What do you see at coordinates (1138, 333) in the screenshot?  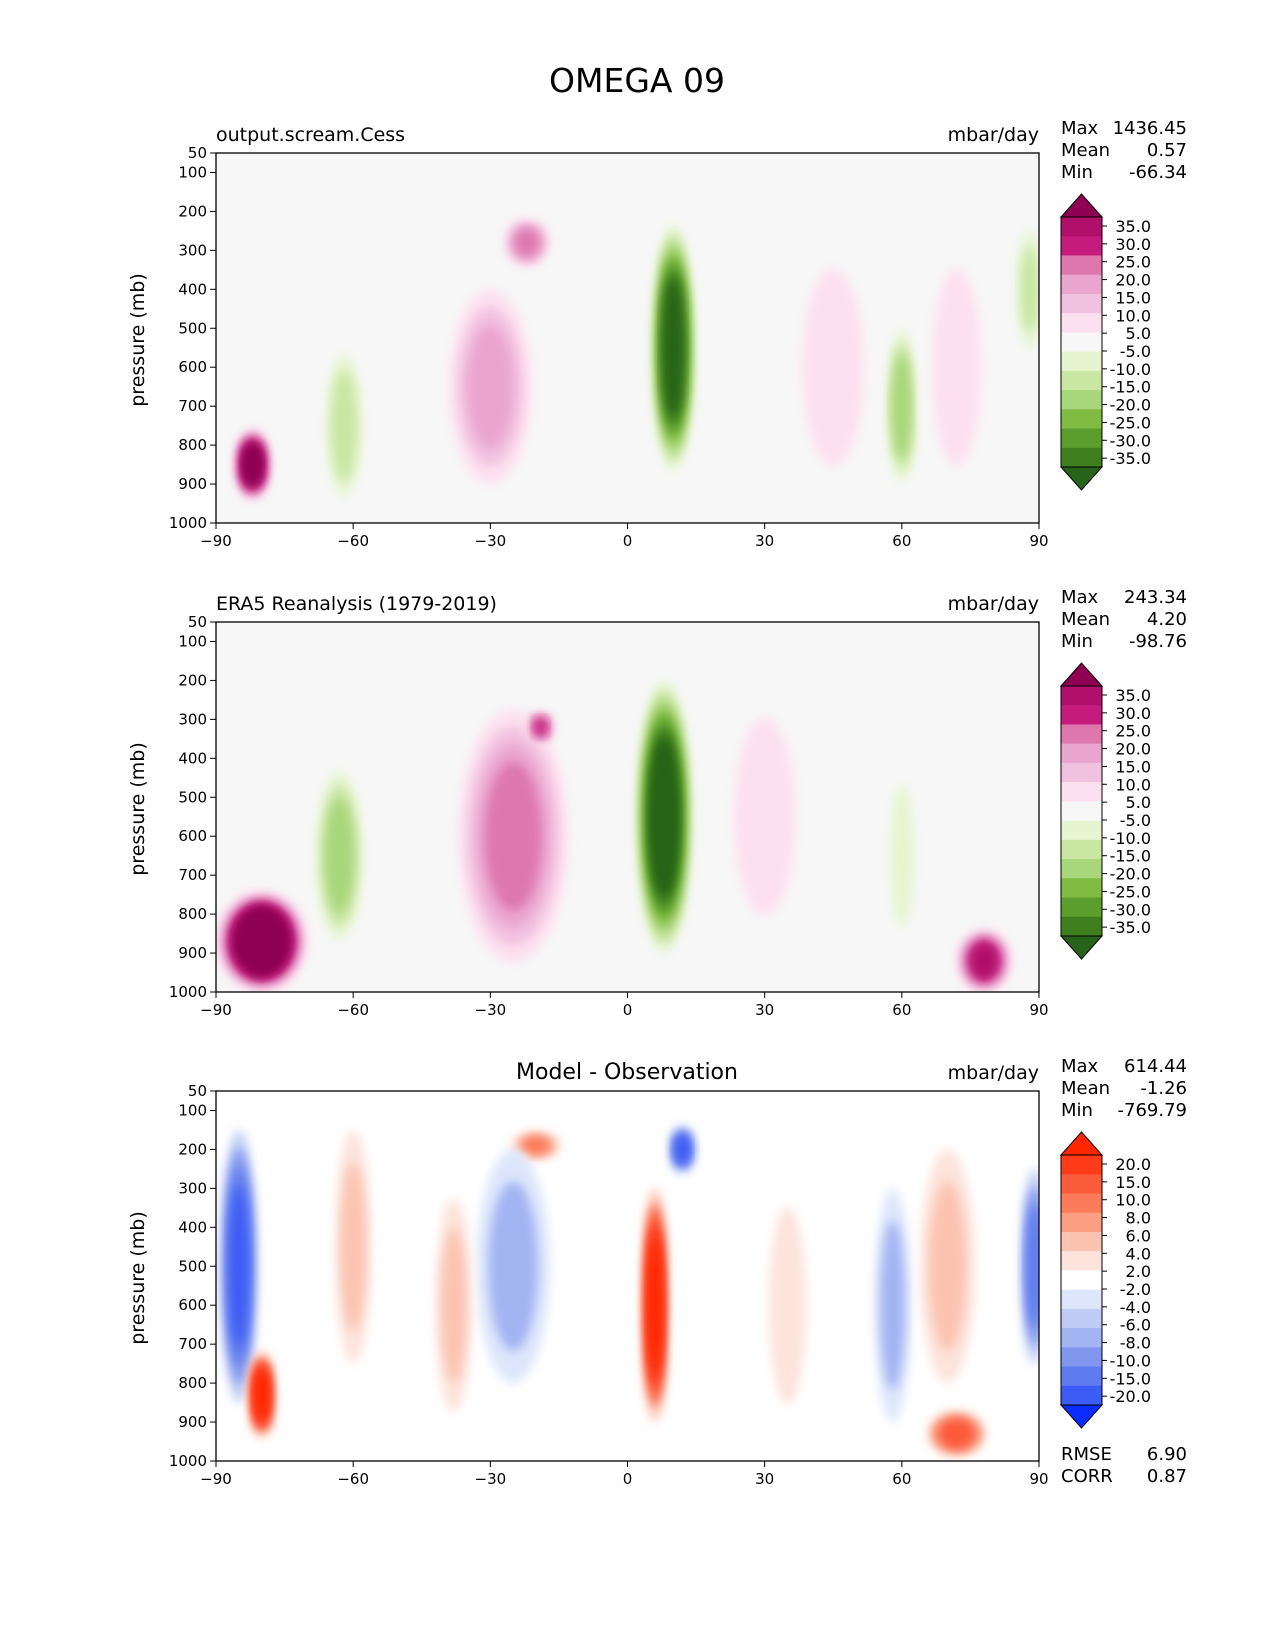 I see `colorbar-tick-label: 5.0` at bounding box center [1138, 333].